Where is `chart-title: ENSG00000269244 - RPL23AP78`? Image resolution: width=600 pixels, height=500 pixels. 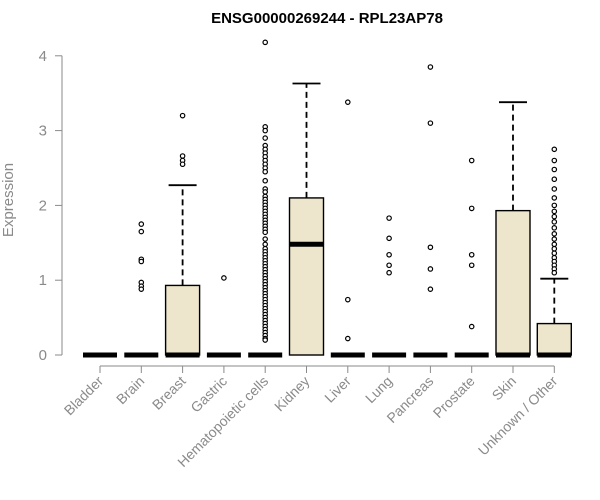 chart-title: ENSG00000269244 - RPL23AP78 is located at coordinates (327, 18).